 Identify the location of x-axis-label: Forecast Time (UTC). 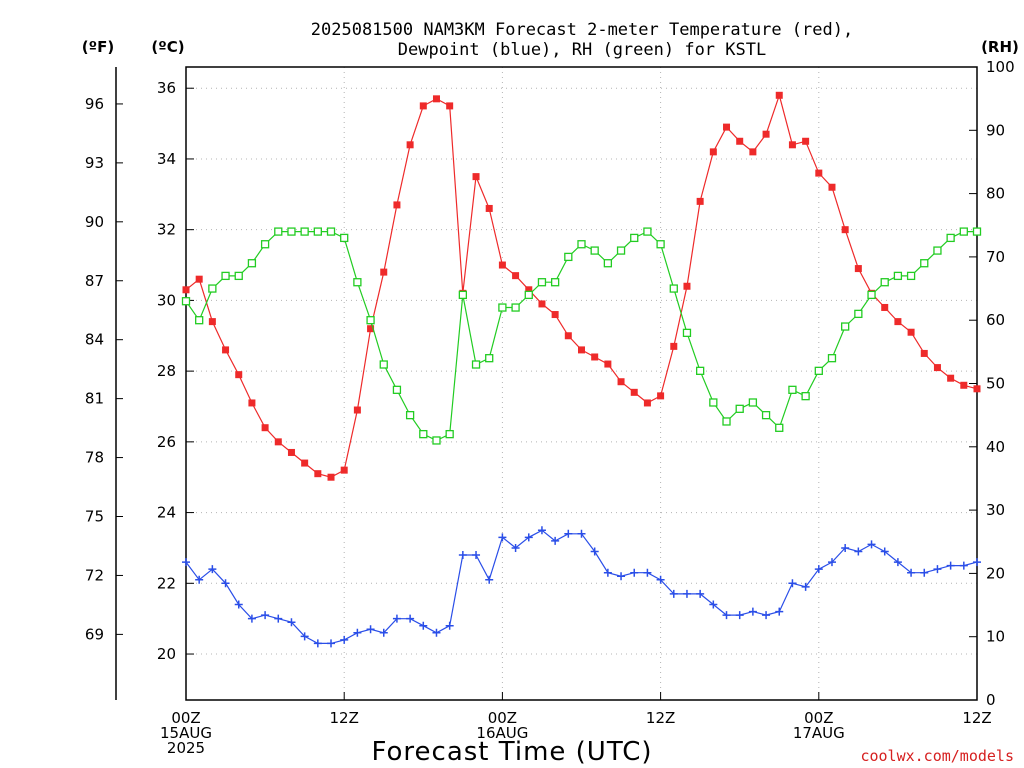
(511, 752).